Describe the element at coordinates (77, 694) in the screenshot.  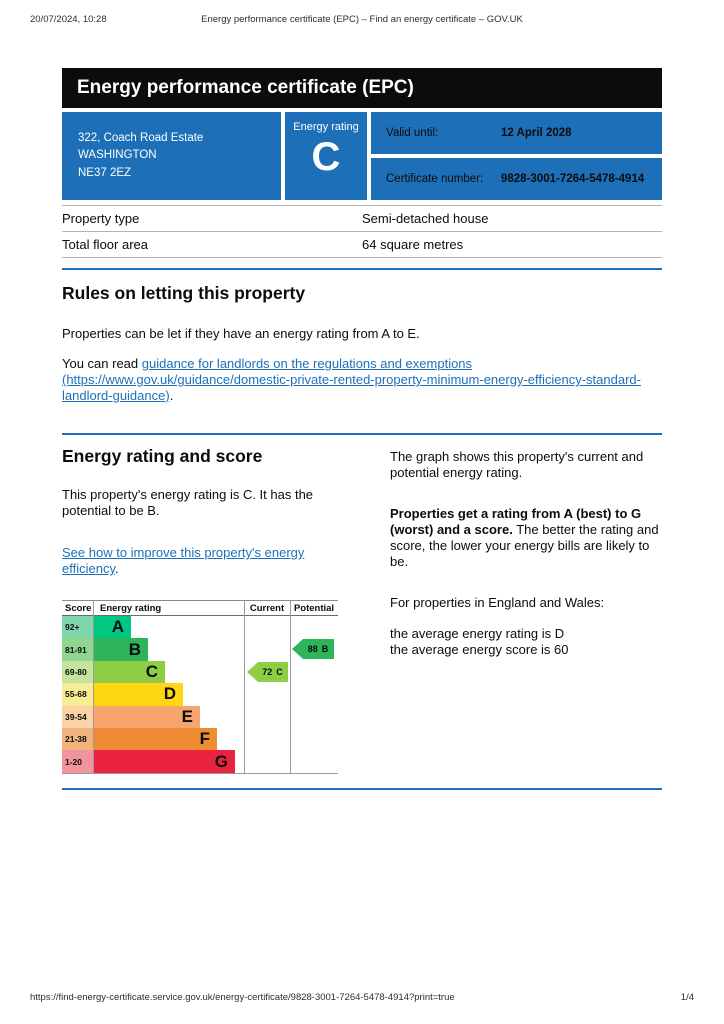
I see `band-d-score: 55-68` at that location.